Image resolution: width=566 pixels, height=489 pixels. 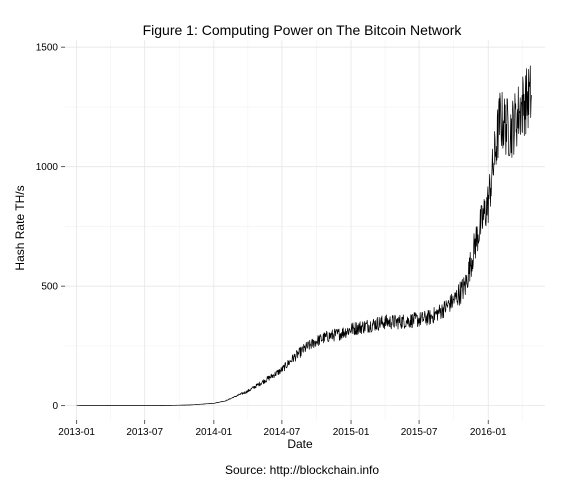 What do you see at coordinates (419, 432) in the screenshot?
I see `x-tick-label: 2015-07` at bounding box center [419, 432].